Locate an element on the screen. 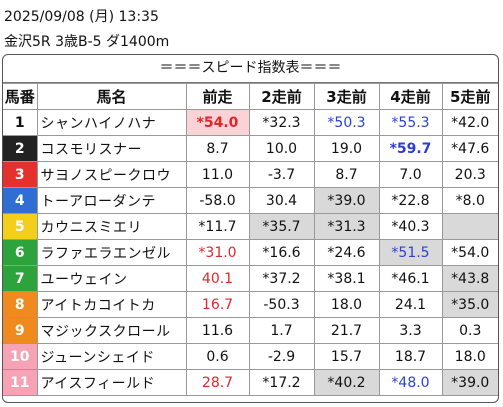  speed-index: 11.6 is located at coordinates (217, 330).